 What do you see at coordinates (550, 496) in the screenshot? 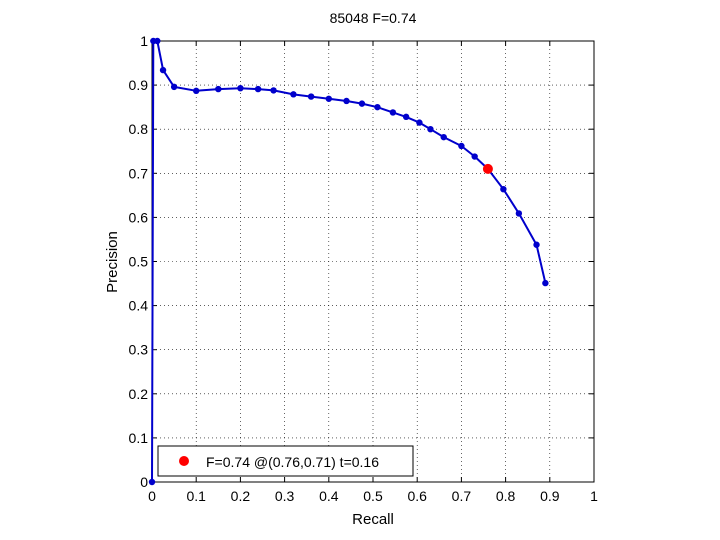
I see `x-tick-label: 0.9` at bounding box center [550, 496].